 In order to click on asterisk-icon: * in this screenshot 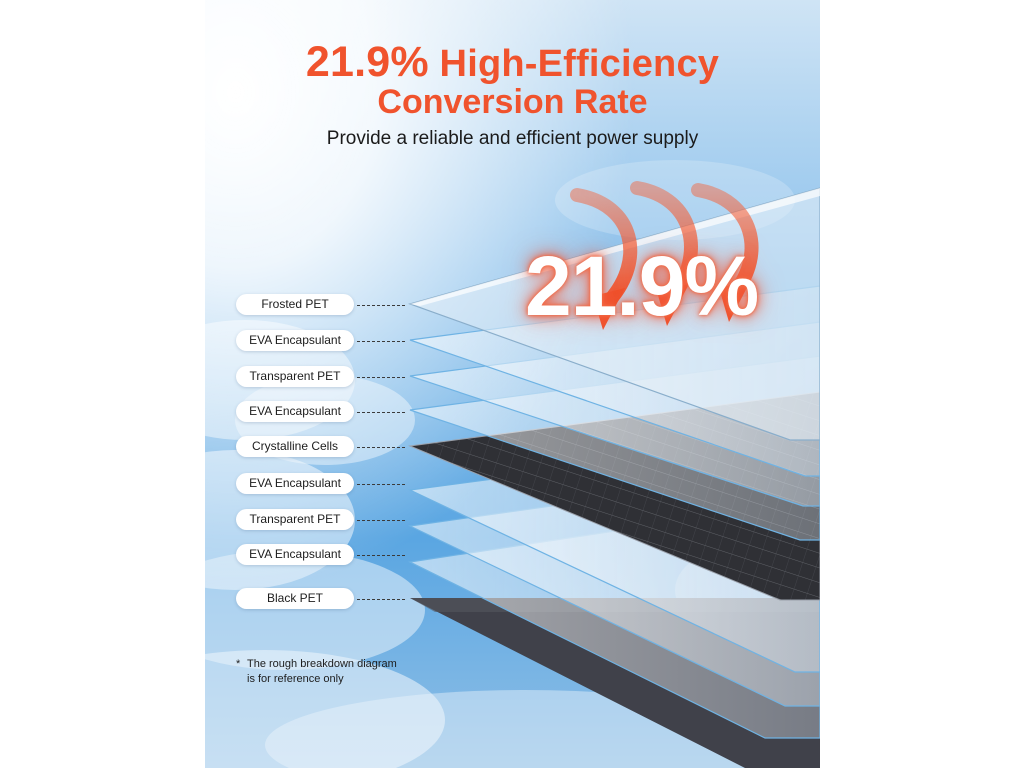, I will do `click(238, 664)`.